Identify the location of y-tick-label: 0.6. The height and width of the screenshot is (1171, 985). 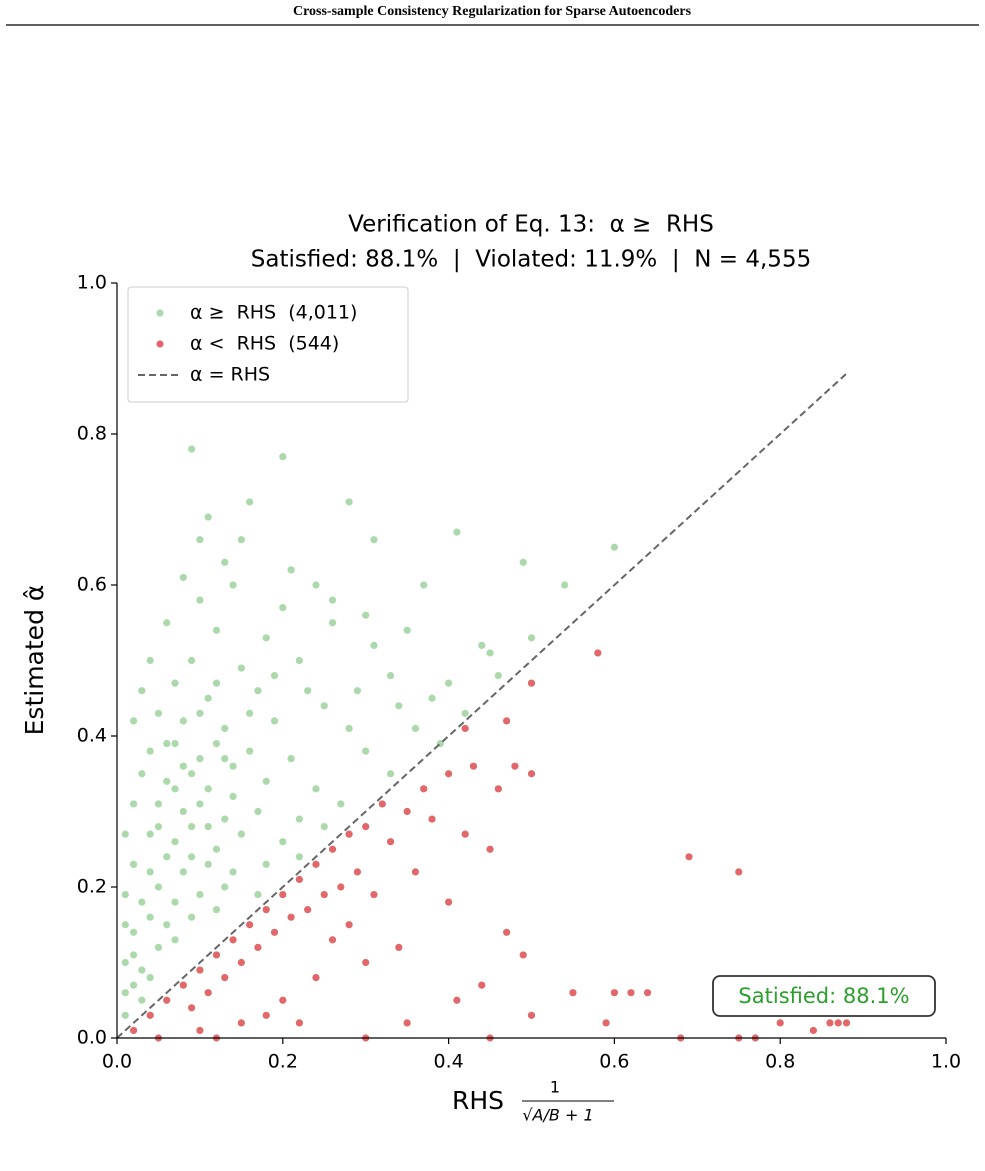
(92, 585).